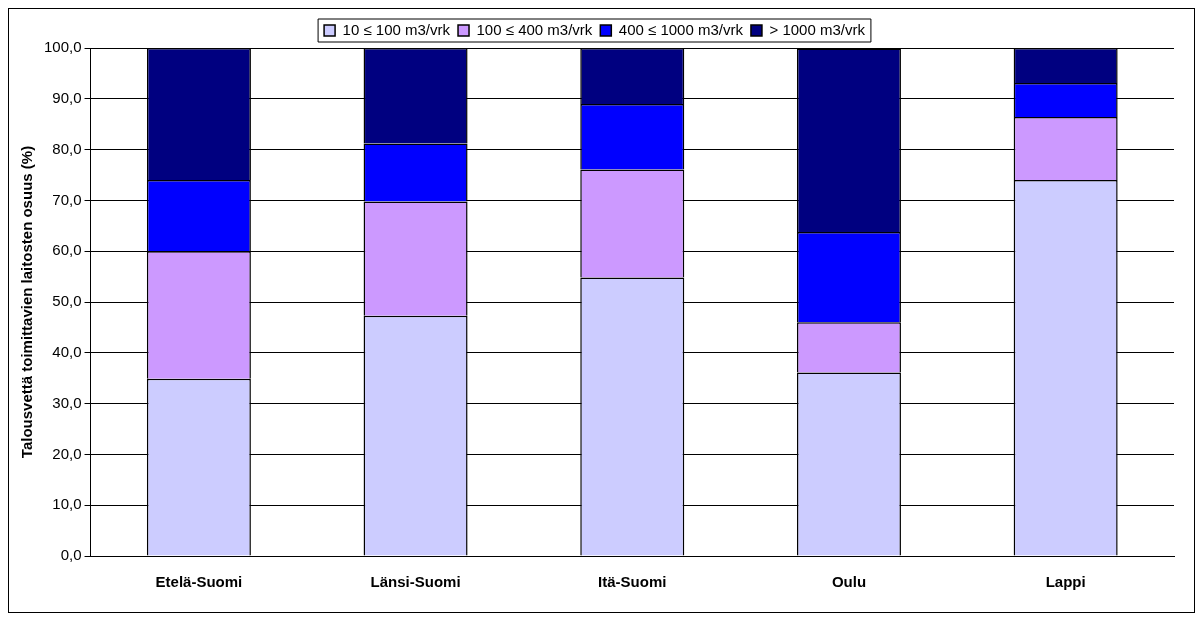 This screenshot has width=1203, height=621. Describe the element at coordinates (632, 582) in the screenshot. I see `x-tick-label: Itä-Suomi` at that location.